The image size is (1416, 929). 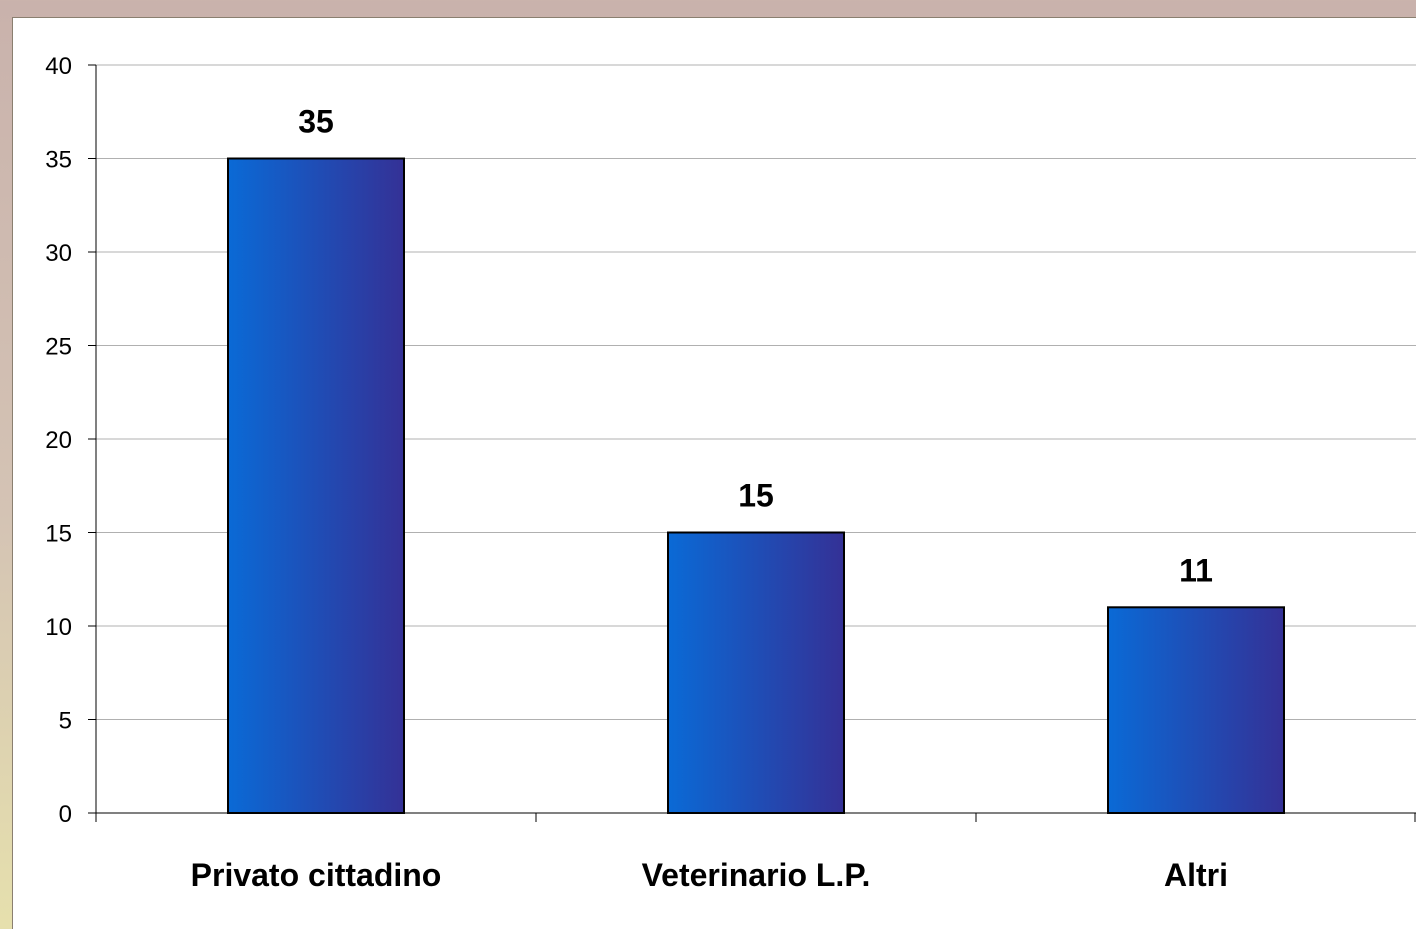 I want to click on y-tick-label: 40, so click(x=58, y=66).